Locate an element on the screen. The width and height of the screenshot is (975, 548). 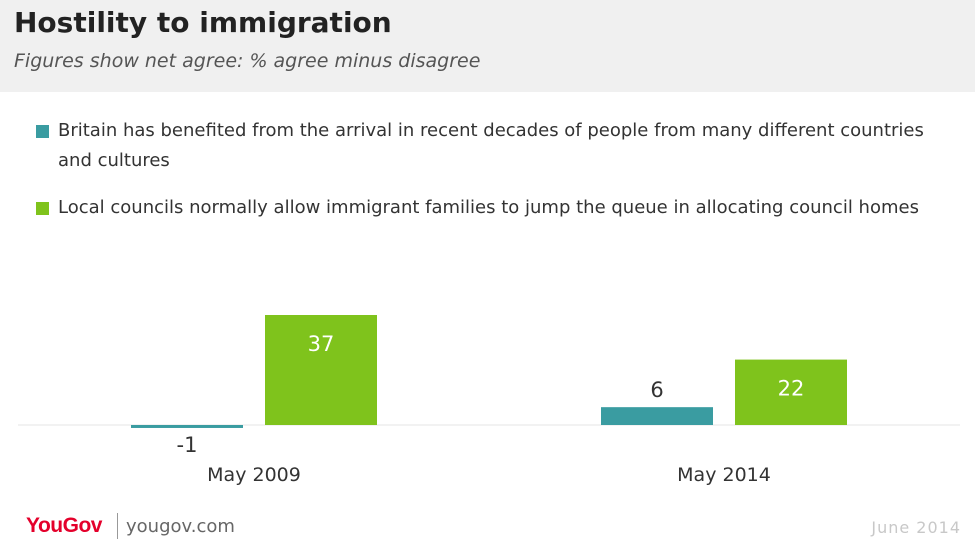
footer-separator is located at coordinates (117, 526).